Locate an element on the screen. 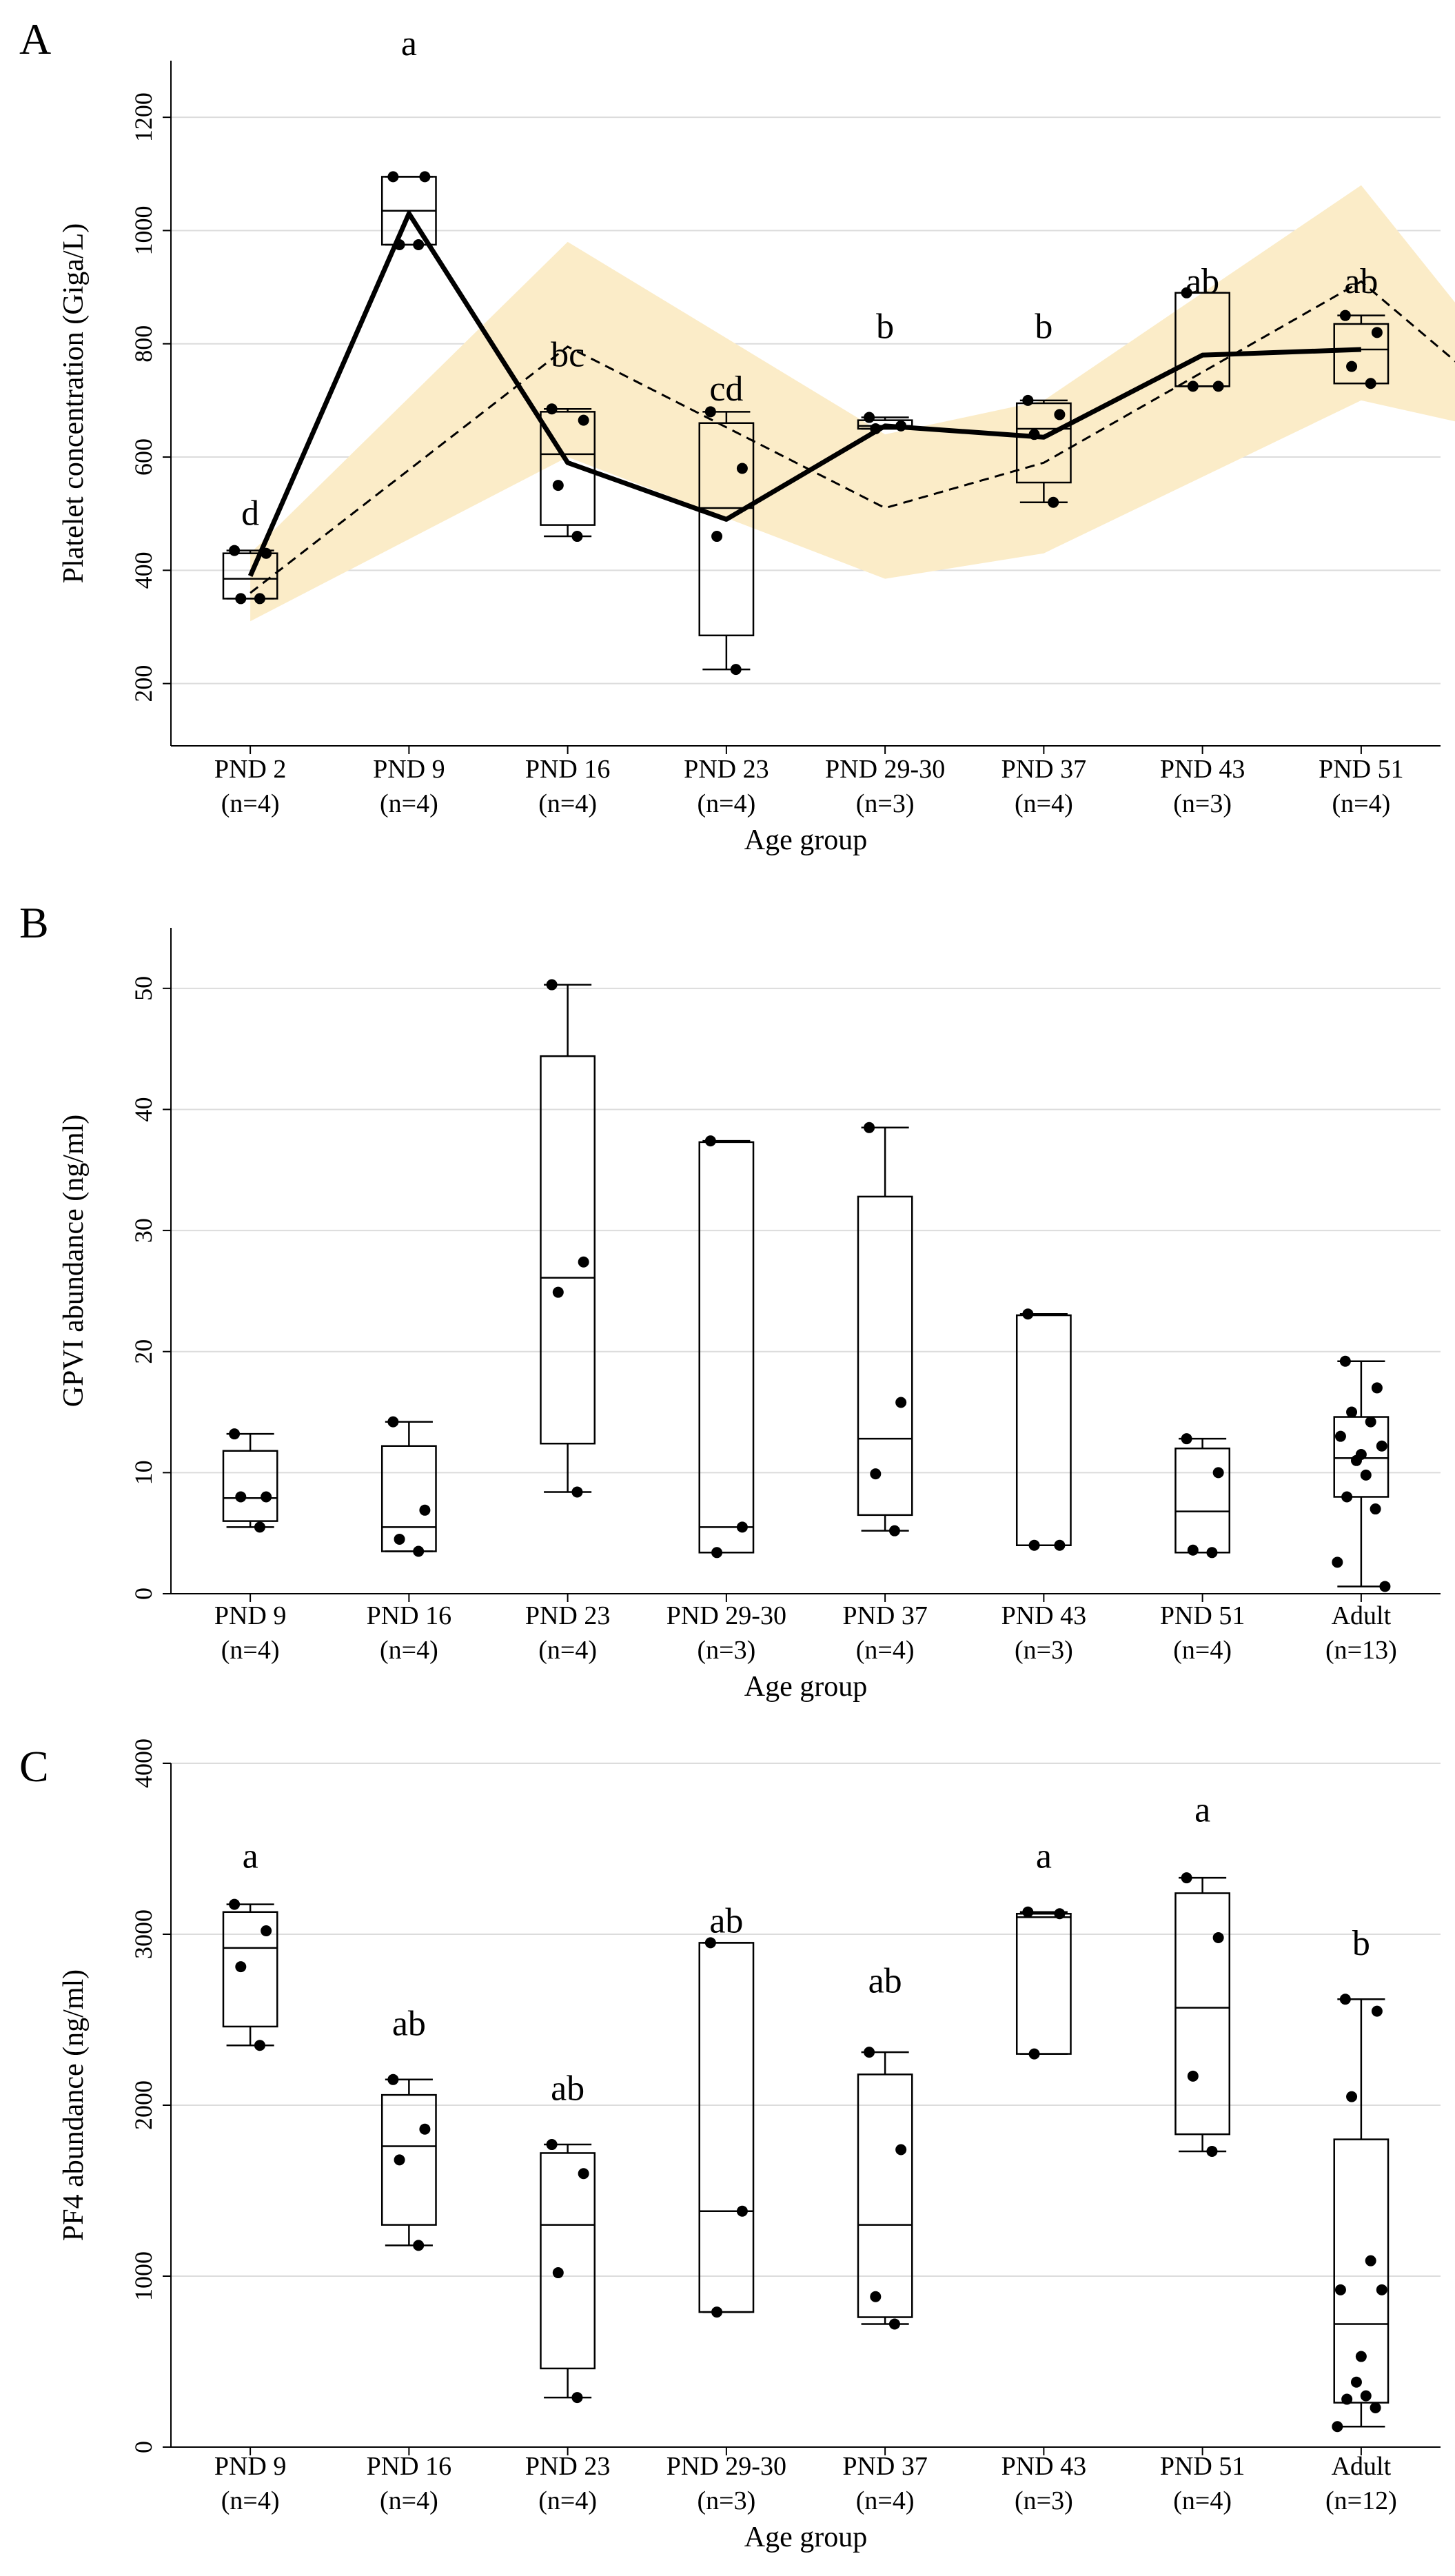 The width and height of the screenshot is (1455, 2576). y-tick-label: 600 is located at coordinates (143, 457).